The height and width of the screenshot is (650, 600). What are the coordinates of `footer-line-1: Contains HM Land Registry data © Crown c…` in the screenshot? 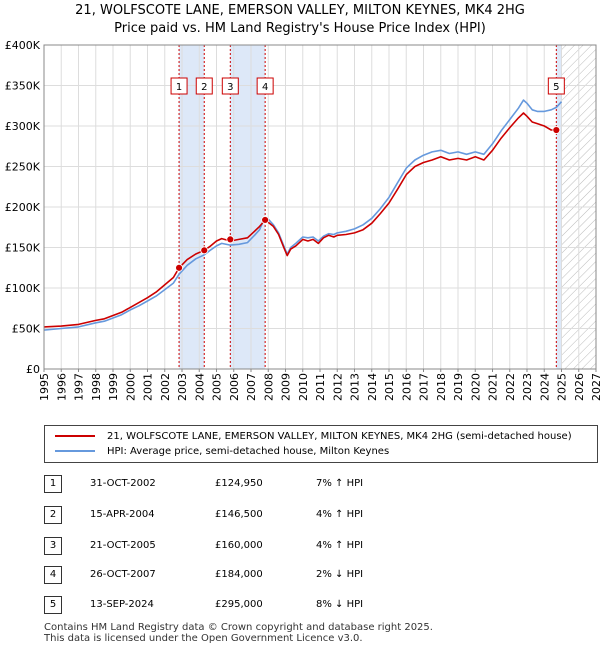 It's located at (238, 627).